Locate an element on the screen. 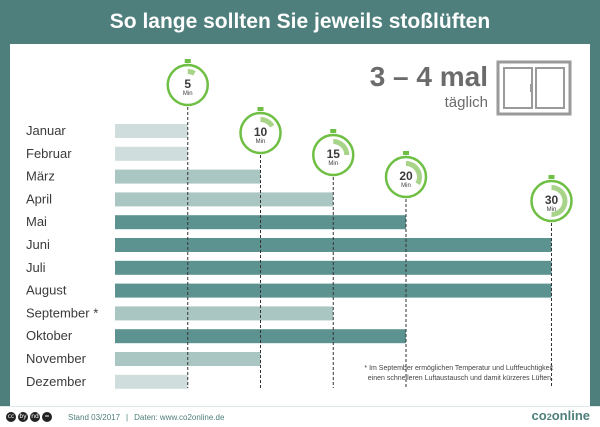 This screenshot has height=427, width=600. timer-unit-10: Min is located at coordinates (261, 142).